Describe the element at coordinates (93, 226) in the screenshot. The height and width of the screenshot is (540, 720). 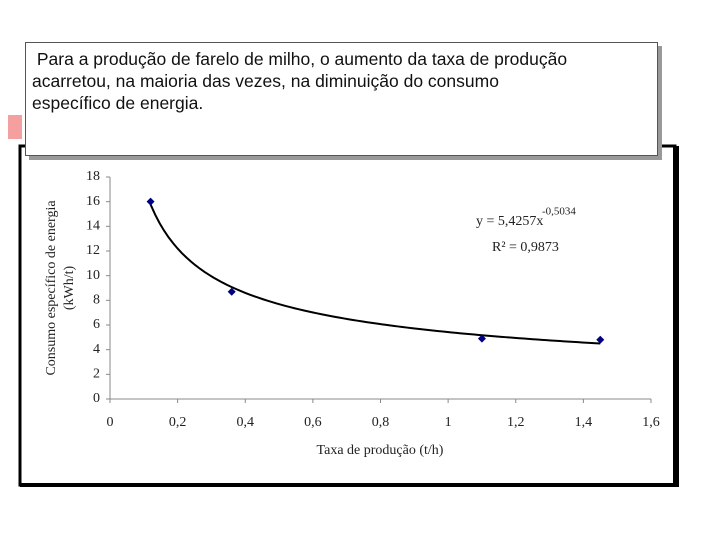
I see `y-tick-label: 14` at that location.